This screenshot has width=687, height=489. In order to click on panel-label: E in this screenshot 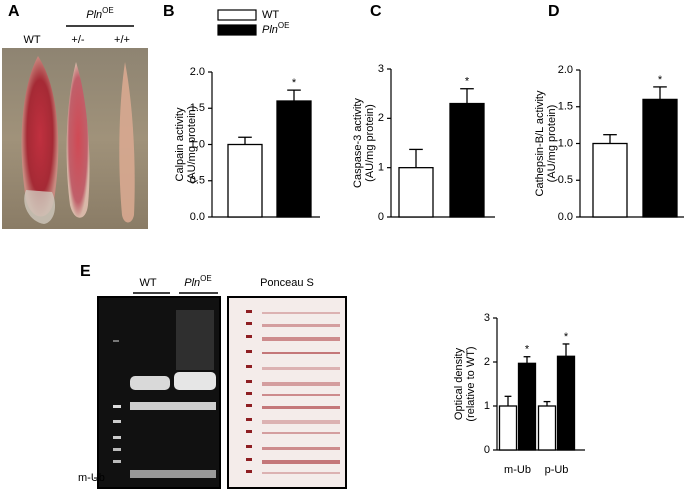, I will do `click(85, 271)`.